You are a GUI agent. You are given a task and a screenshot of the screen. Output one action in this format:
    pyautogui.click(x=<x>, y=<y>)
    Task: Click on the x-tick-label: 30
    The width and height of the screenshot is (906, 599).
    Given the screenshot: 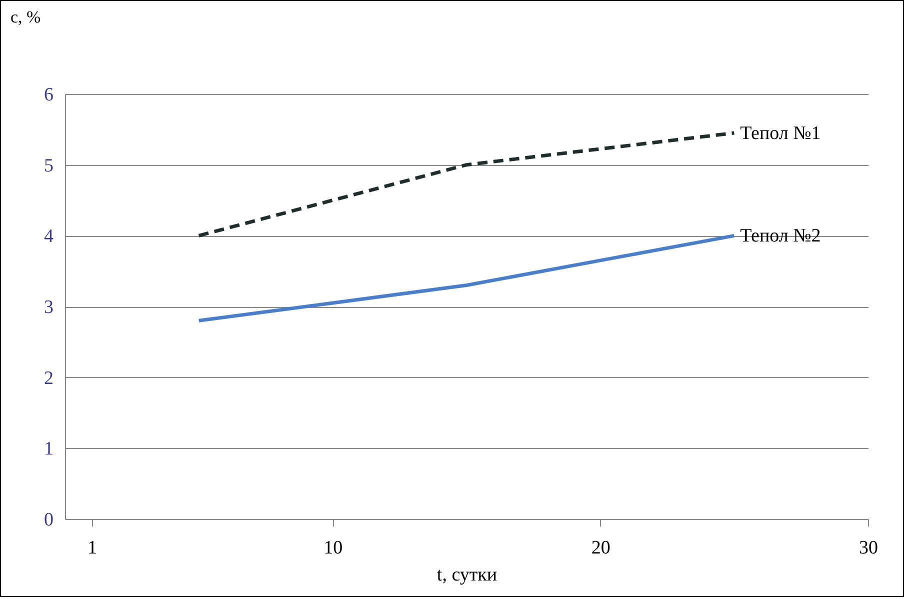 What is the action you would take?
    pyautogui.click(x=868, y=548)
    